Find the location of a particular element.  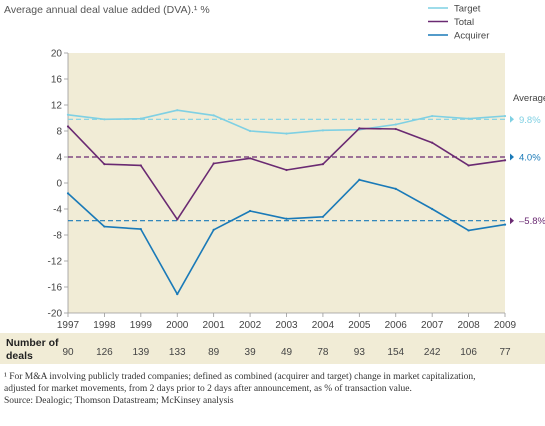

deals-count: 126 is located at coordinates (104, 352).